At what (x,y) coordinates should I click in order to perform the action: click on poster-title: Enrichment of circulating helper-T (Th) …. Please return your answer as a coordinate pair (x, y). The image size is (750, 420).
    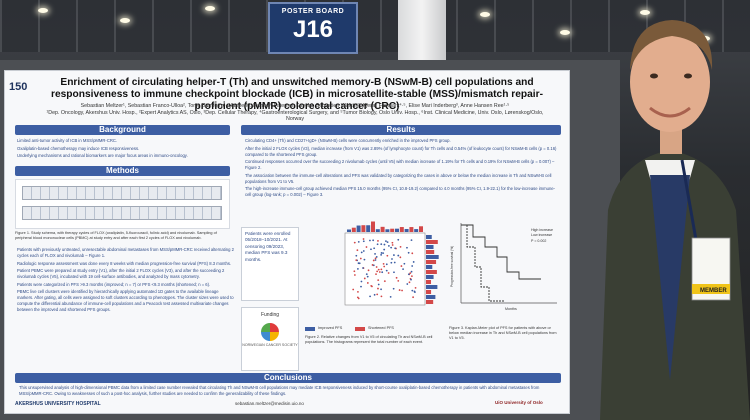
    Looking at the image, I should click on (297, 94).